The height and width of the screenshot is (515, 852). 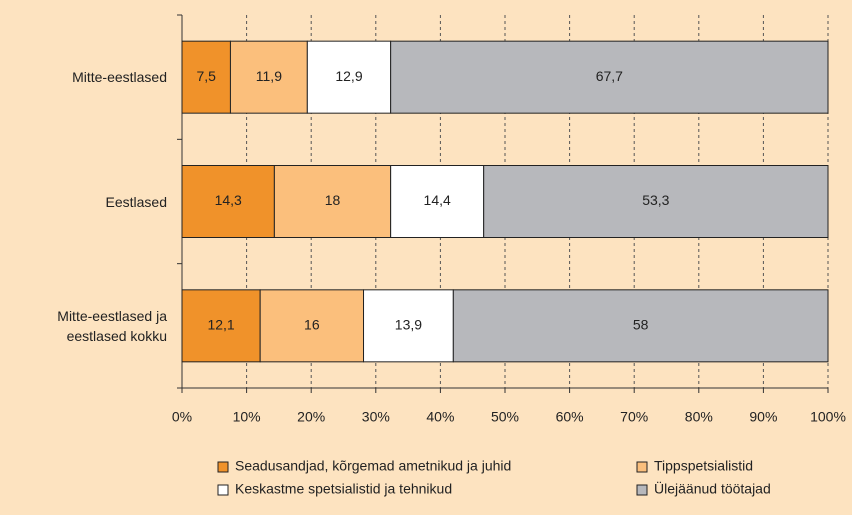 What do you see at coordinates (703, 466) in the screenshot?
I see `legend-label: Tippspetsialistid` at bounding box center [703, 466].